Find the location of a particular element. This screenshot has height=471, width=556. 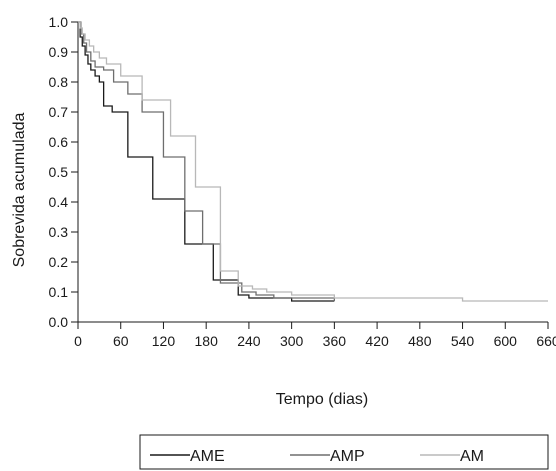

x-tick-label: 360 is located at coordinates (335, 341).